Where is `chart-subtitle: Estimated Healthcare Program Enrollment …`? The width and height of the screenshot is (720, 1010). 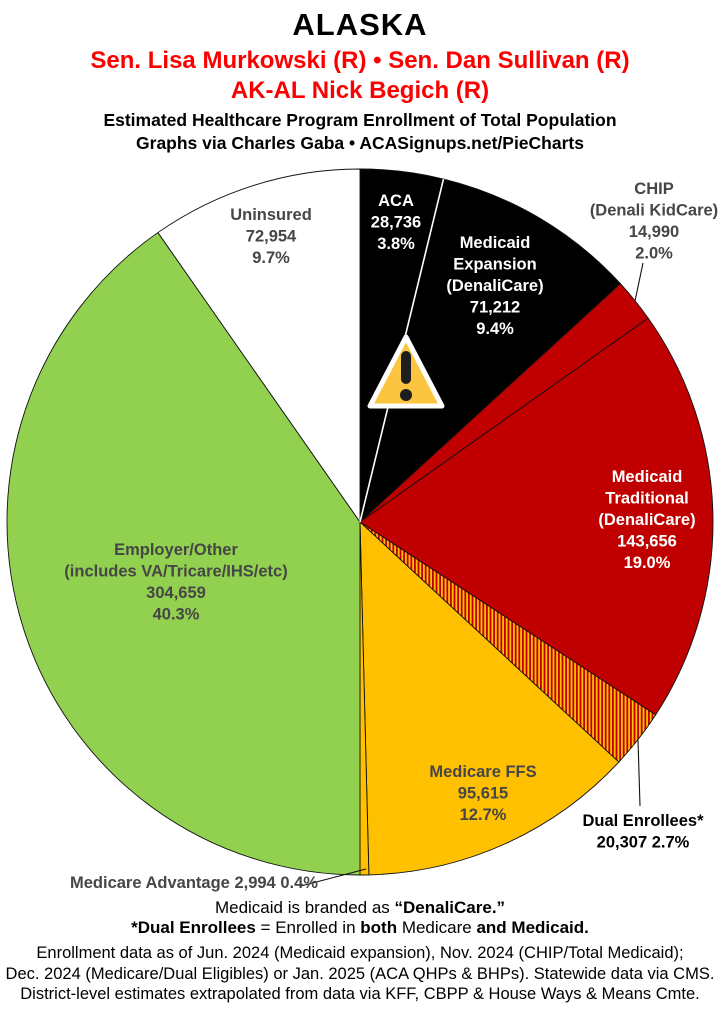
chart-subtitle: Estimated Healthcare Program Enrollment … is located at coordinates (360, 120).